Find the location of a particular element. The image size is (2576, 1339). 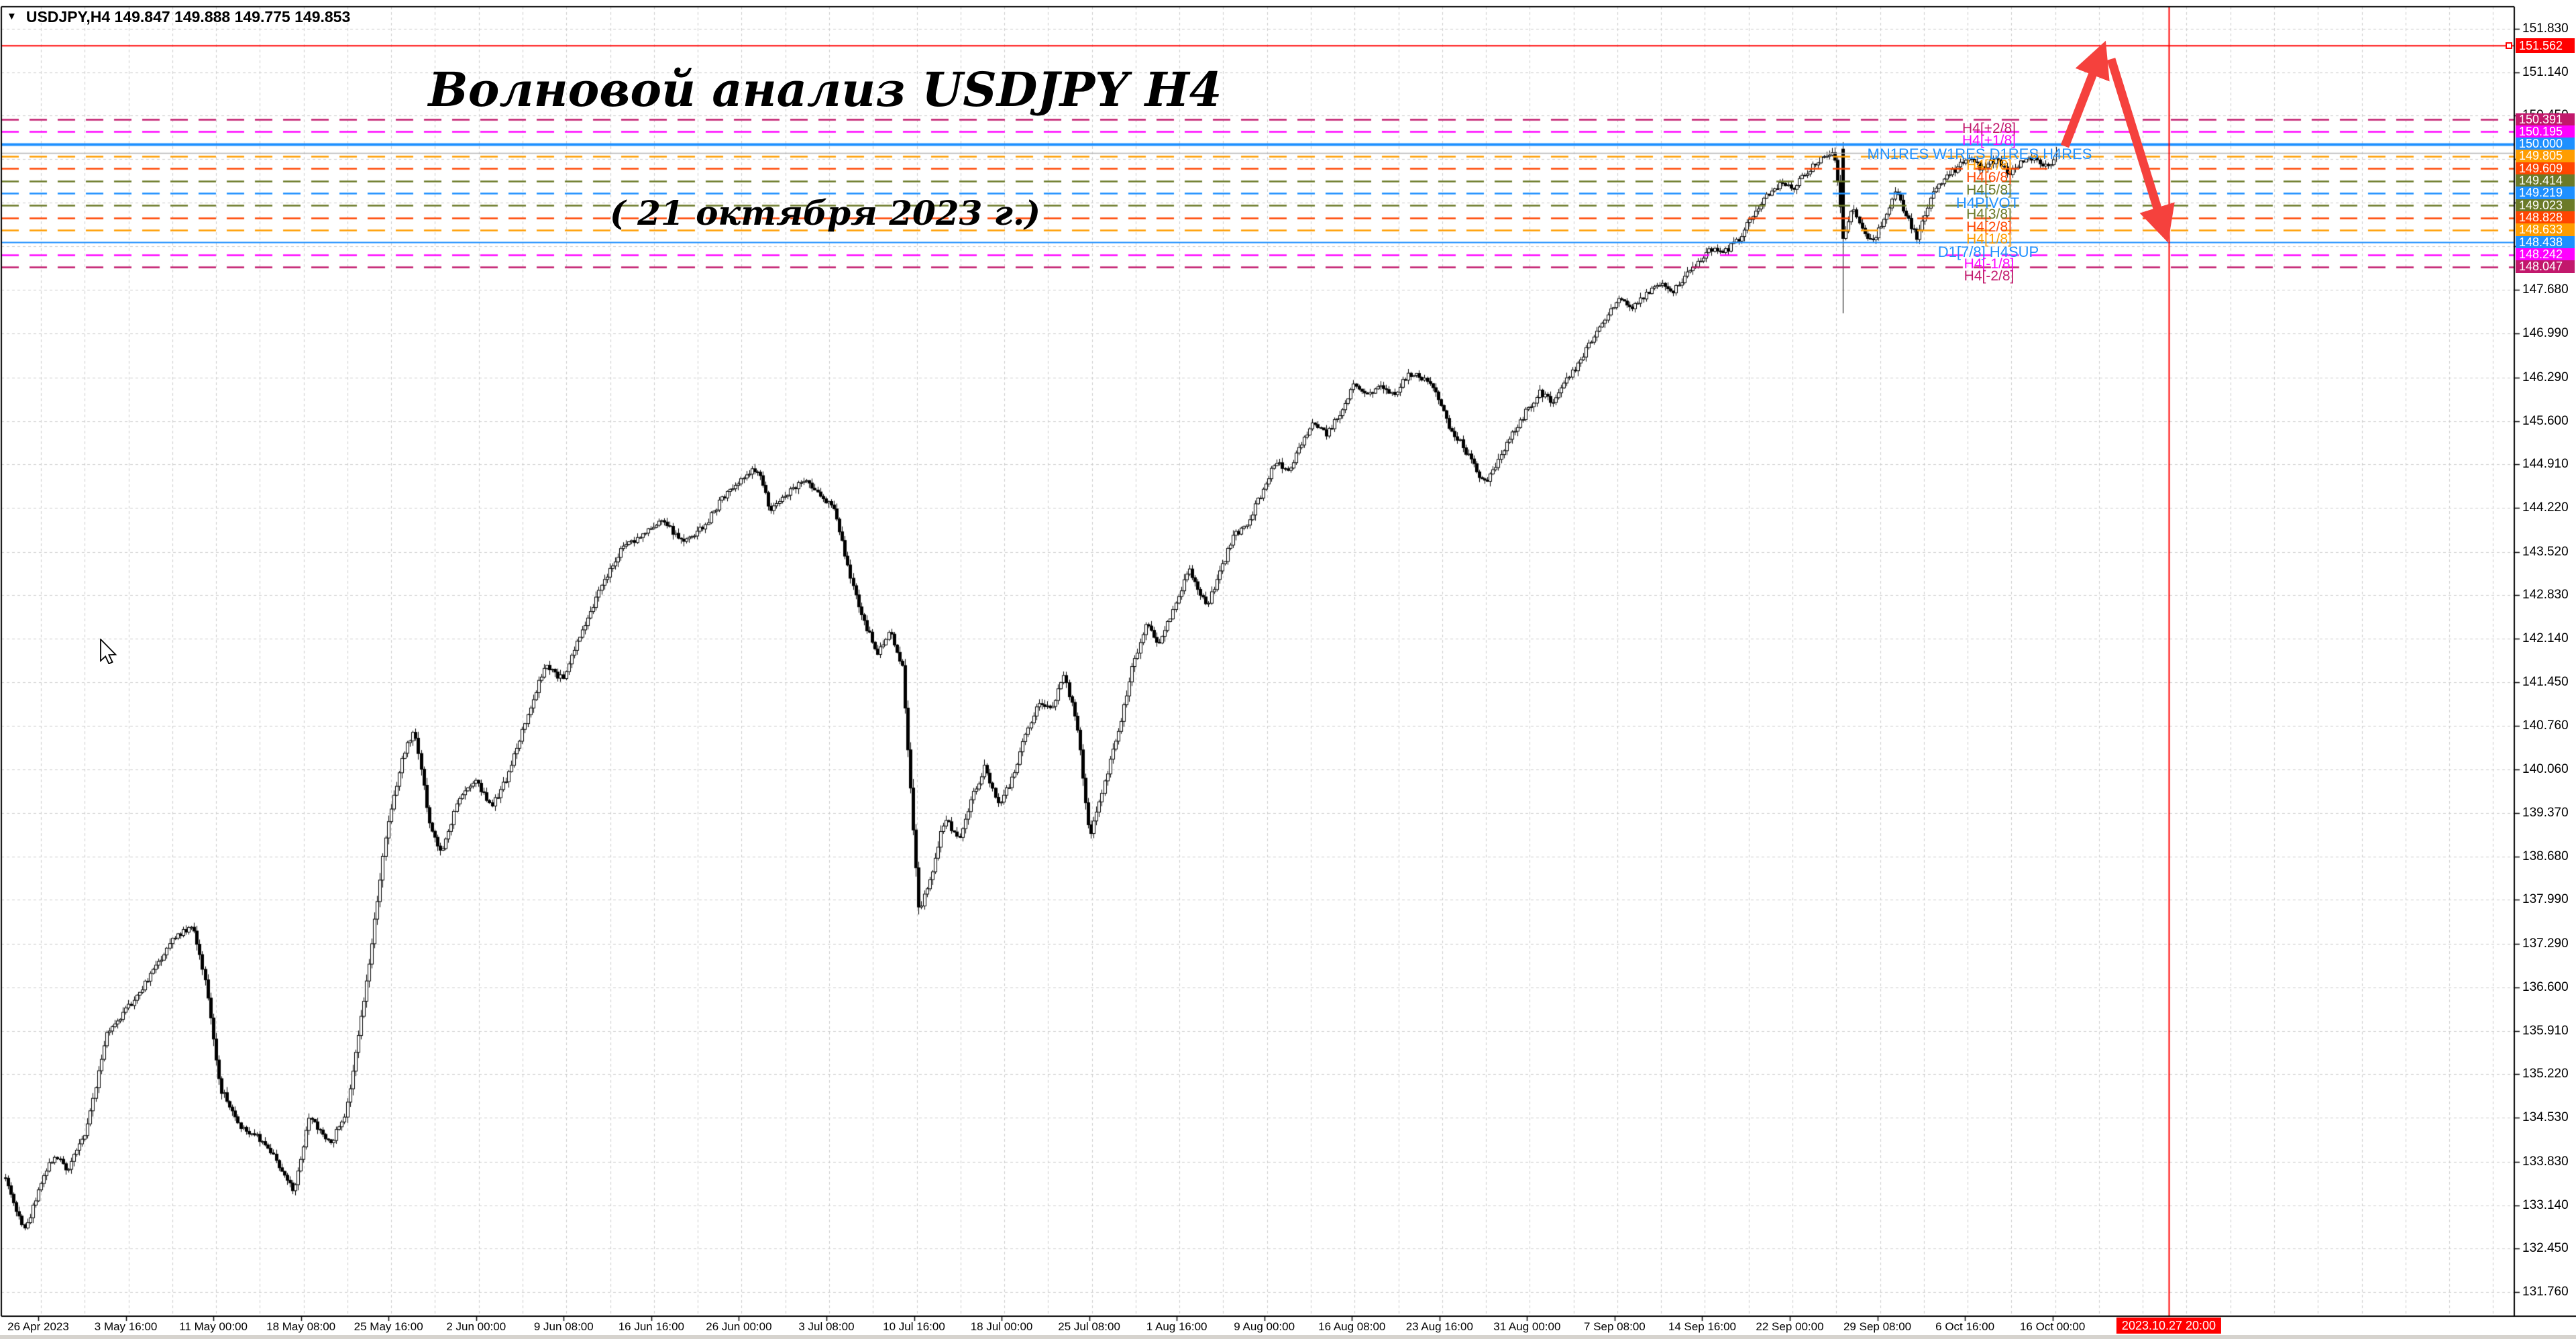

murrey-level-label: H4[6/8] is located at coordinates (1989, 178).